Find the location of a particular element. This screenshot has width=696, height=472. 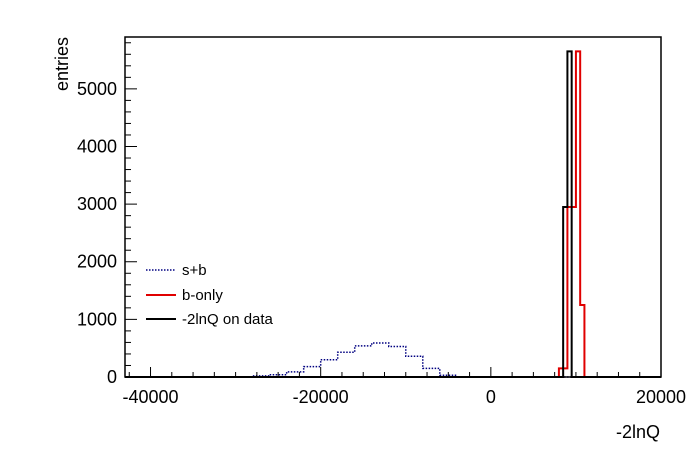

y-tick-label: 5000 is located at coordinates (97, 89).